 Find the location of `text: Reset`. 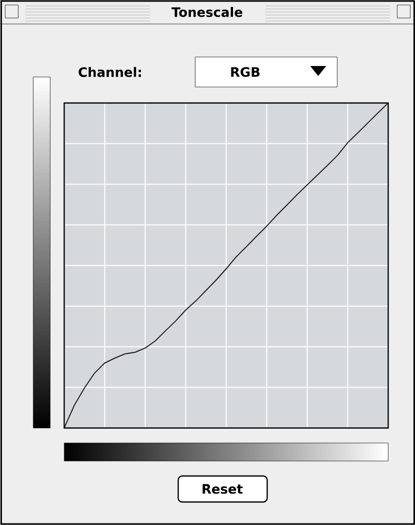

text: Reset is located at coordinates (222, 489).